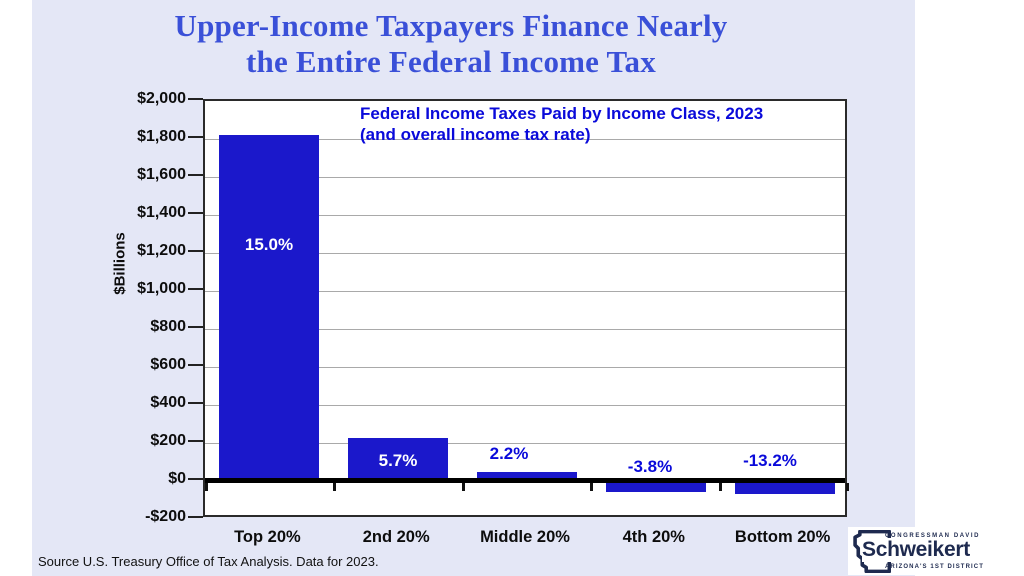  What do you see at coordinates (451, 25) in the screenshot?
I see `slide-title-line1: Upper-Income Taxpayers Finance Nearly` at bounding box center [451, 25].